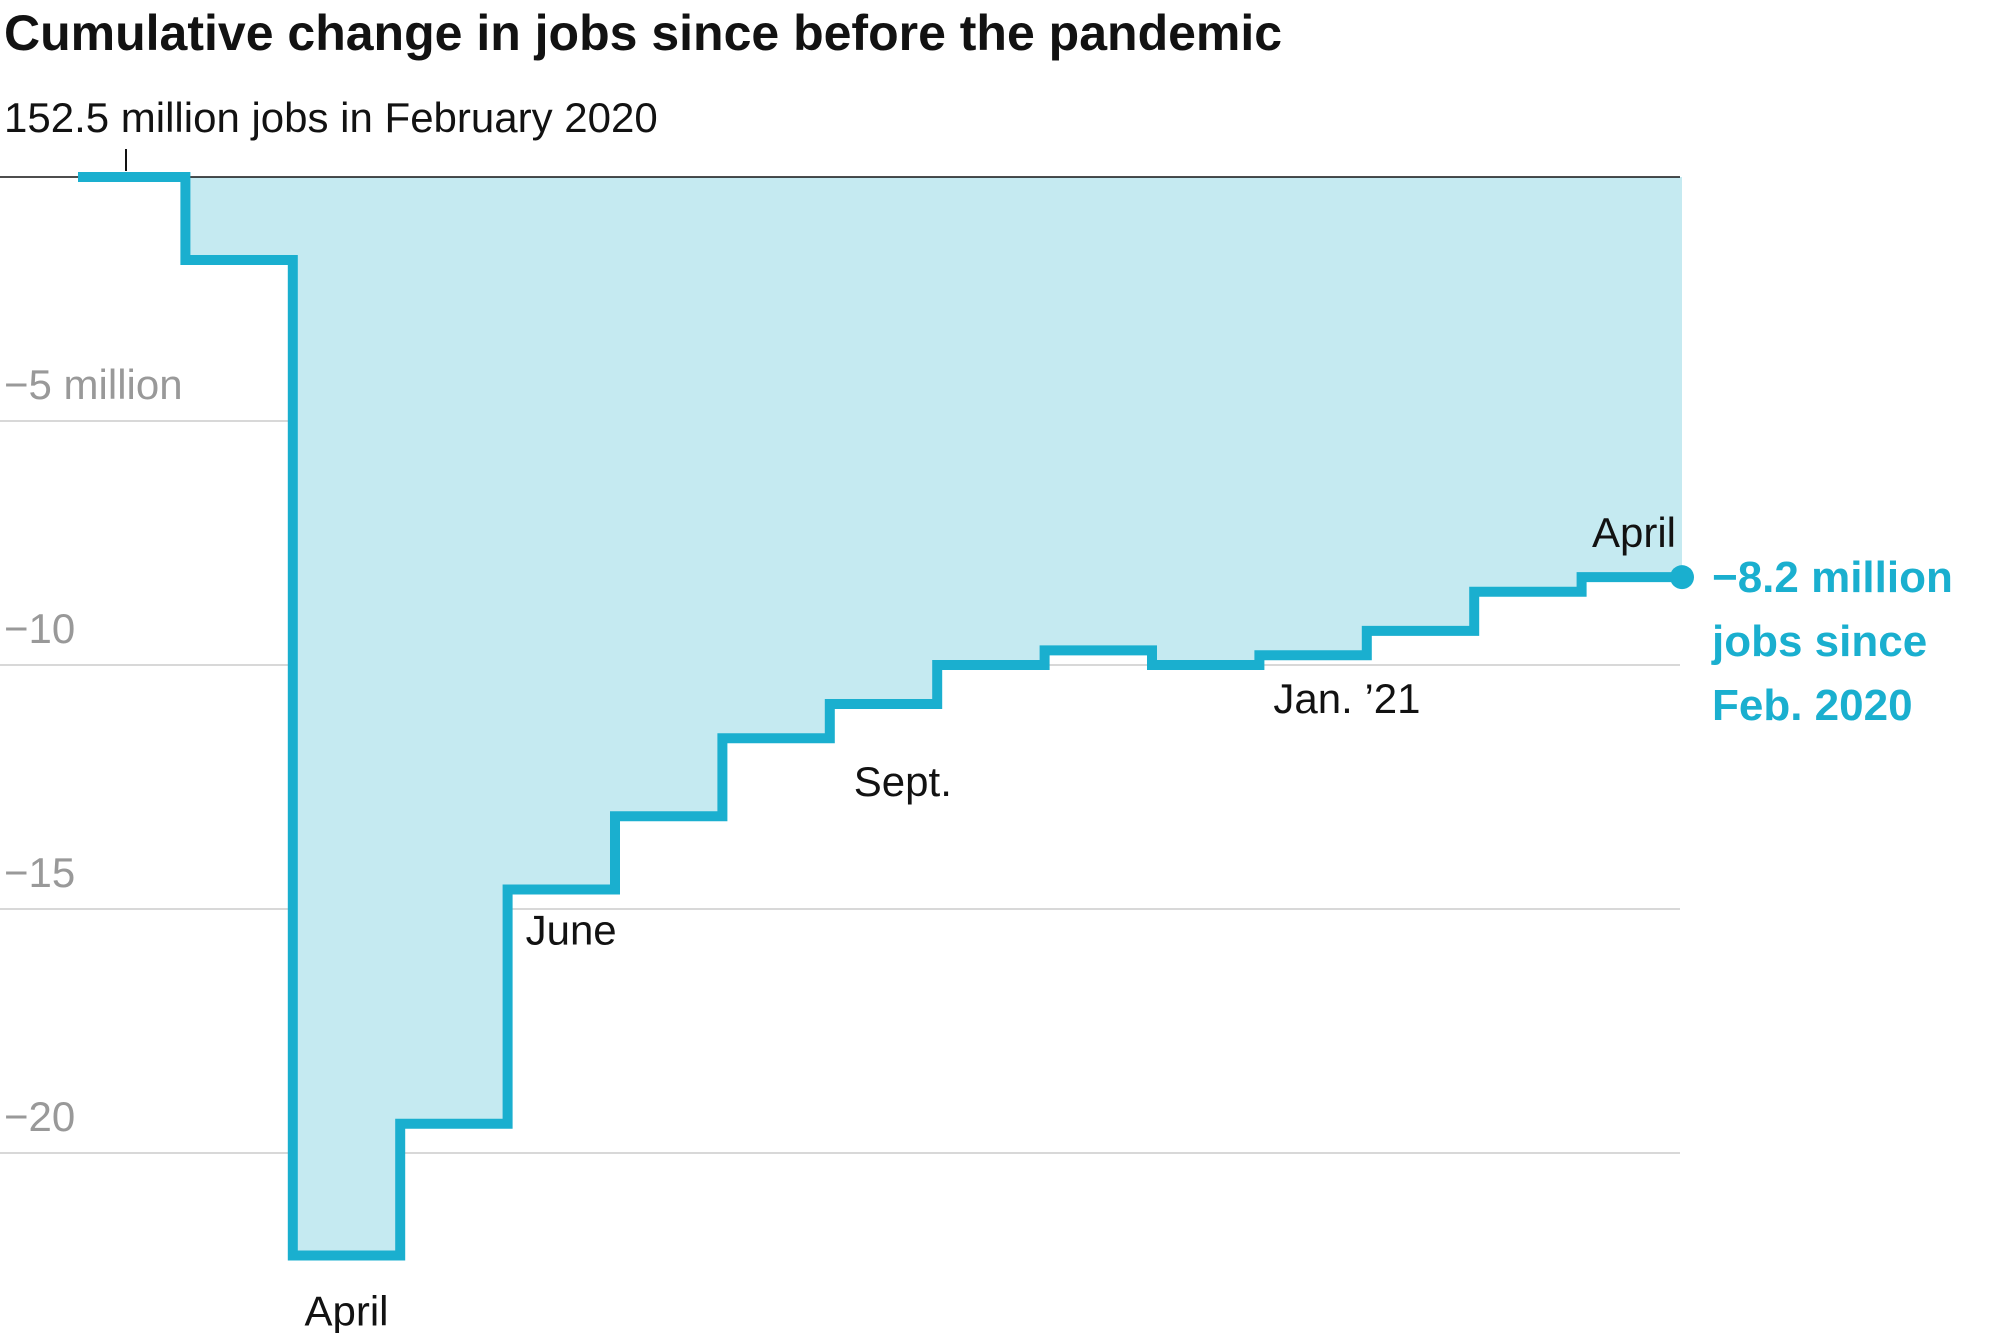 This screenshot has height=1333, width=2000. What do you see at coordinates (39, 872) in the screenshot?
I see `y-tick-label: −15` at bounding box center [39, 872].